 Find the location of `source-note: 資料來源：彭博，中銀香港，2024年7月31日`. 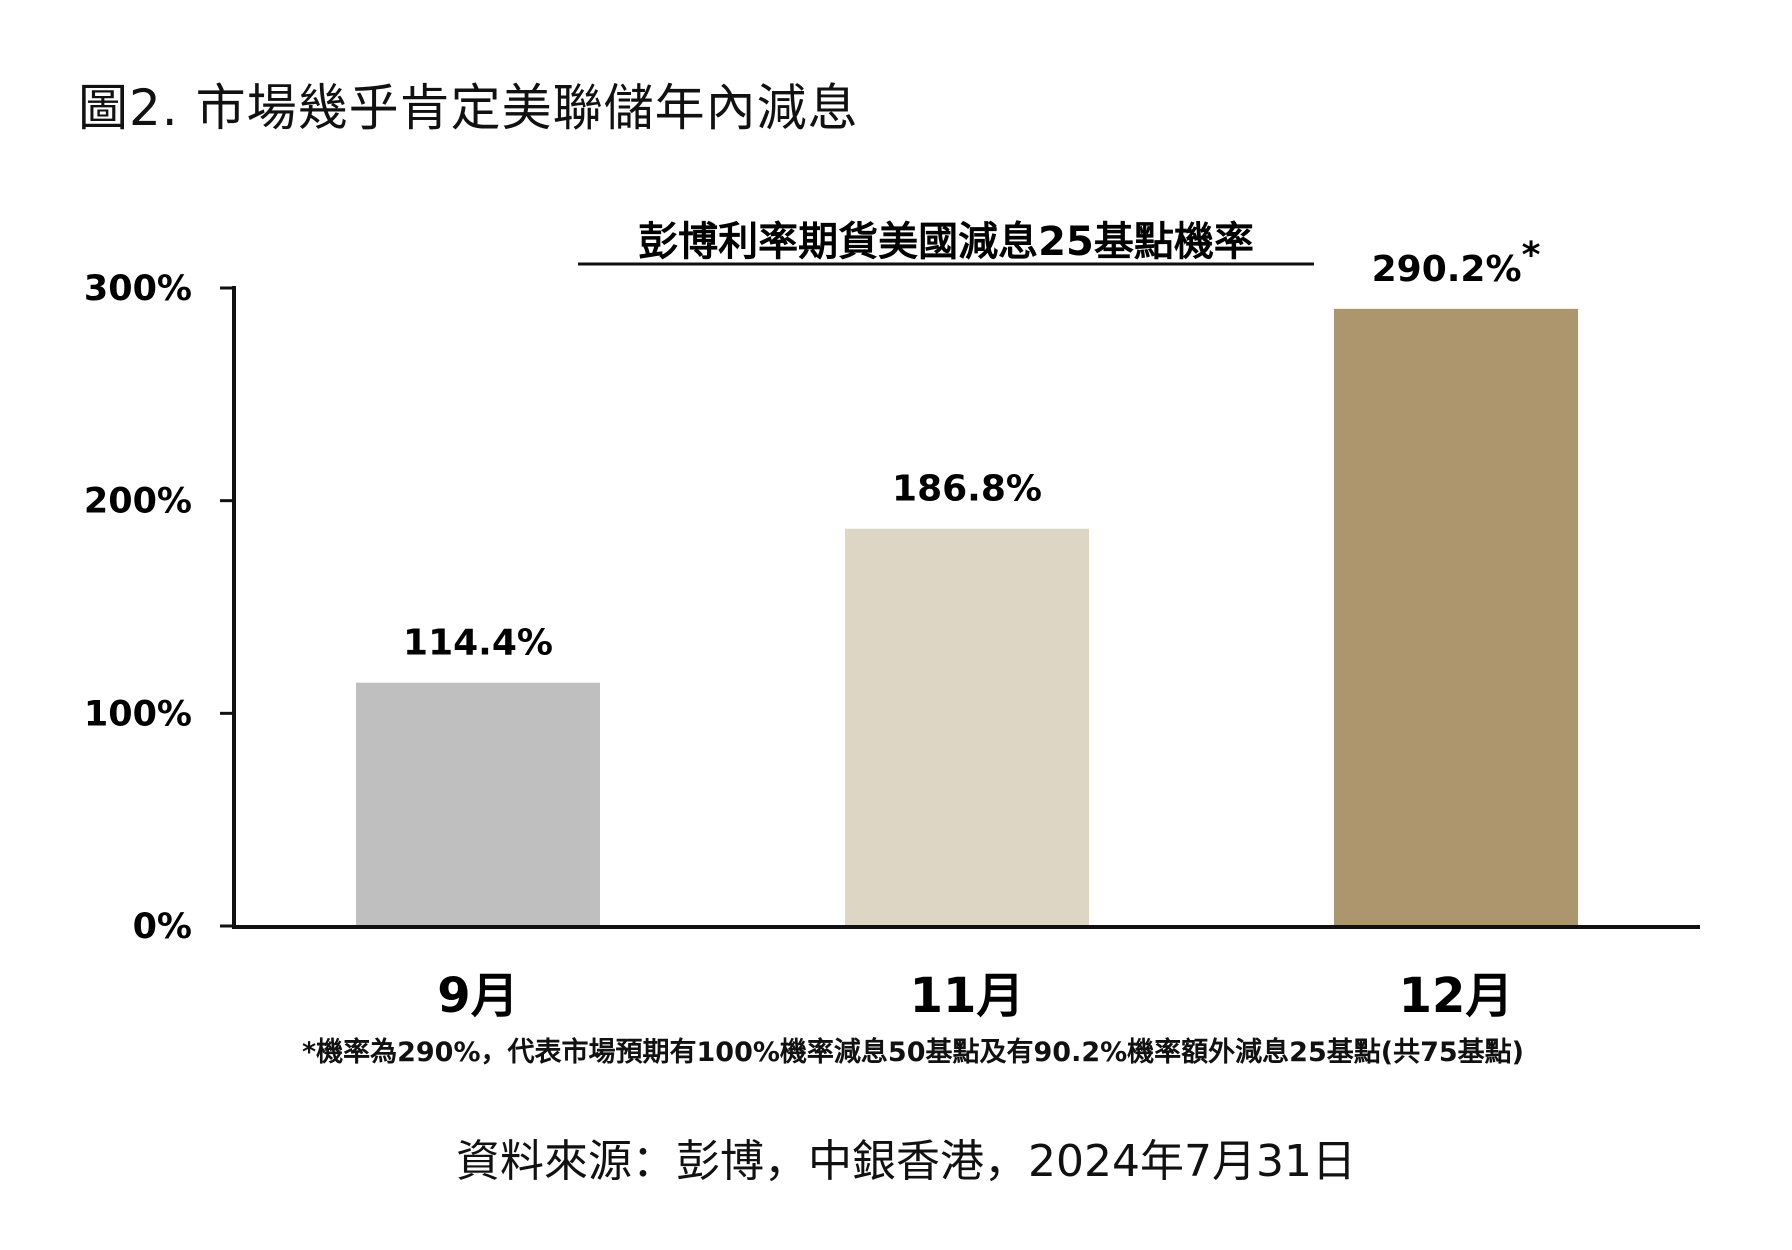

source-note: 資料來源：彭博，中銀香港，2024年7月31日 is located at coordinates (906, 1161).